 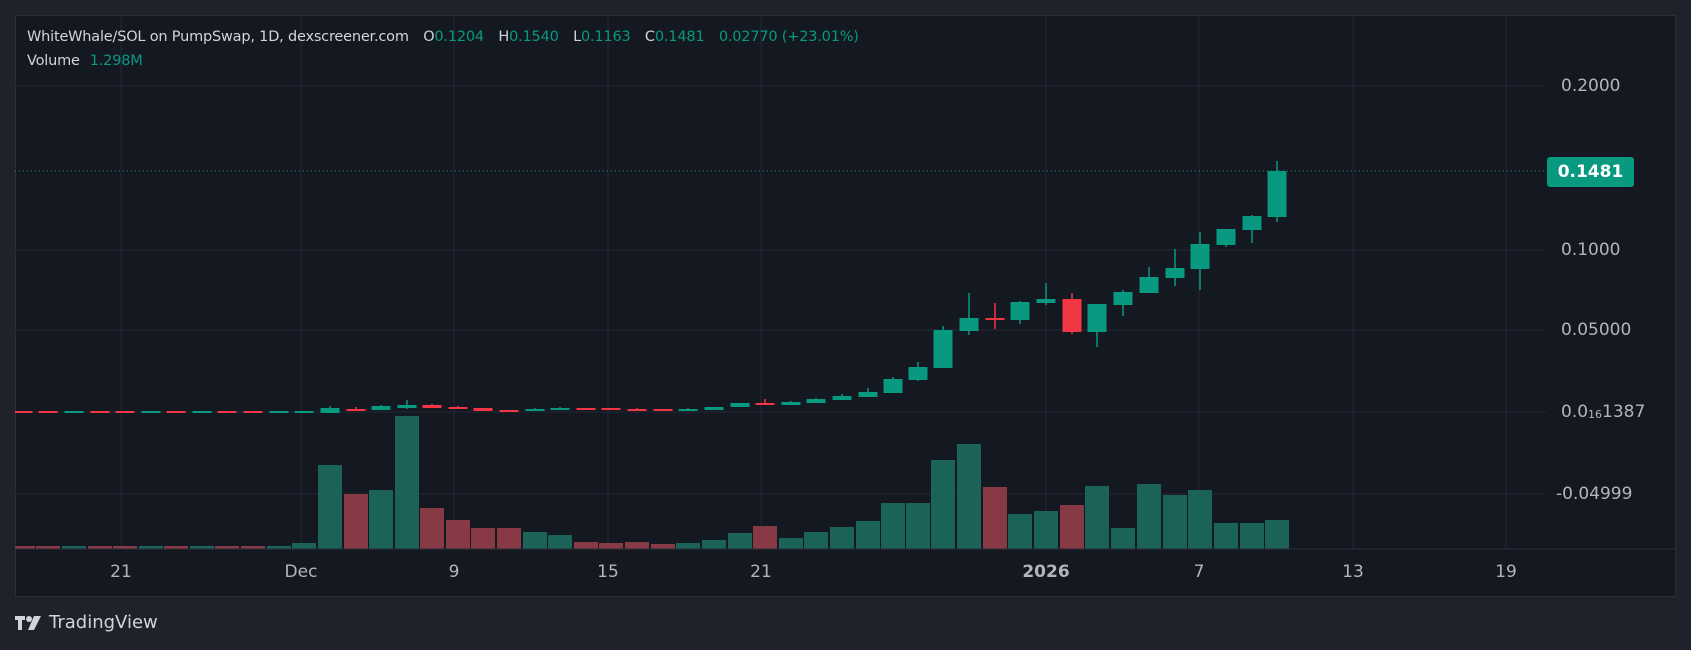 I want to click on time-axis-label: 13, so click(x=1353, y=572).